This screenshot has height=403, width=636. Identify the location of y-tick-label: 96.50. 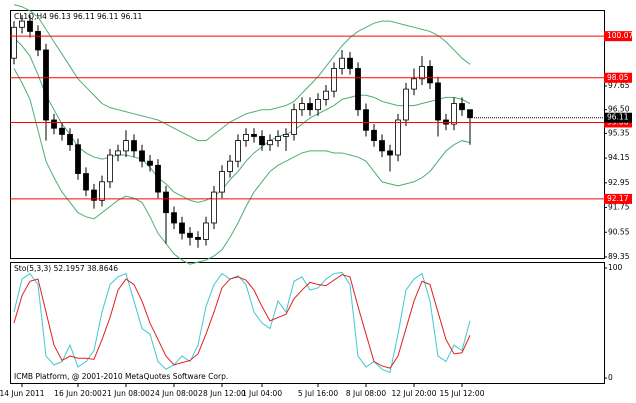
(619, 109).